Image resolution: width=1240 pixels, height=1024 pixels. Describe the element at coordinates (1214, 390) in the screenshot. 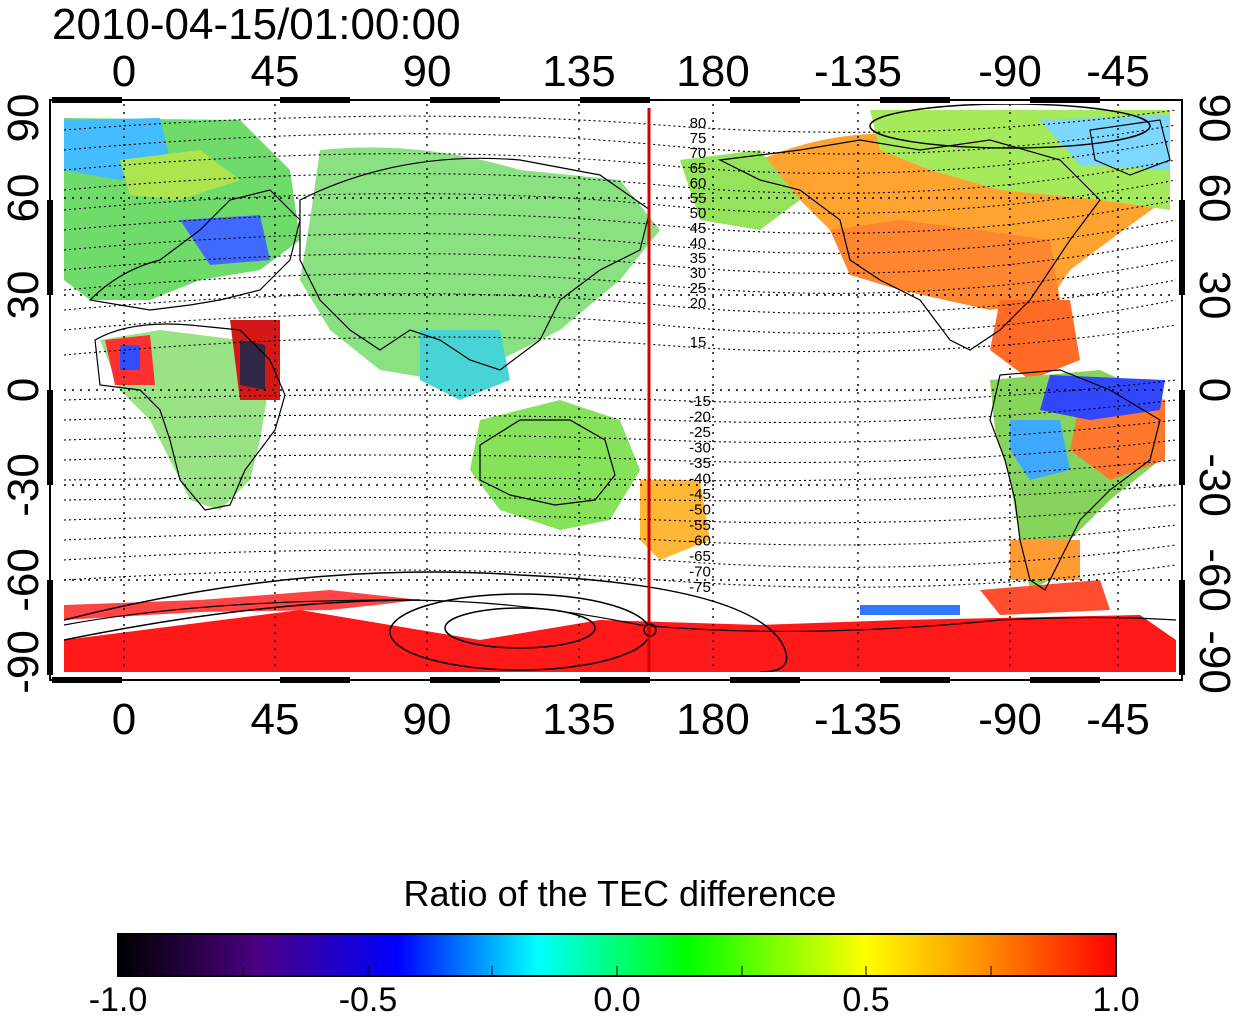

I see `right-y-tick-label: 0` at that location.